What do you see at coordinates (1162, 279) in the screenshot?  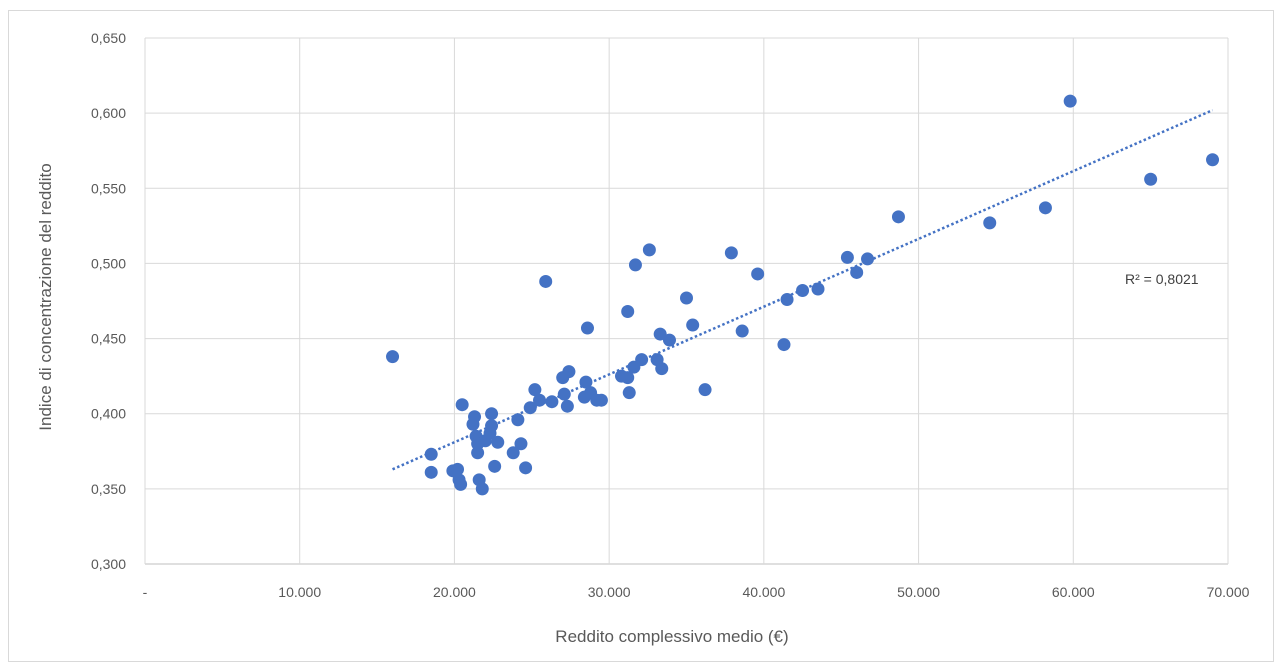 I see `r-squared-label: R² = 0,8021` at bounding box center [1162, 279].